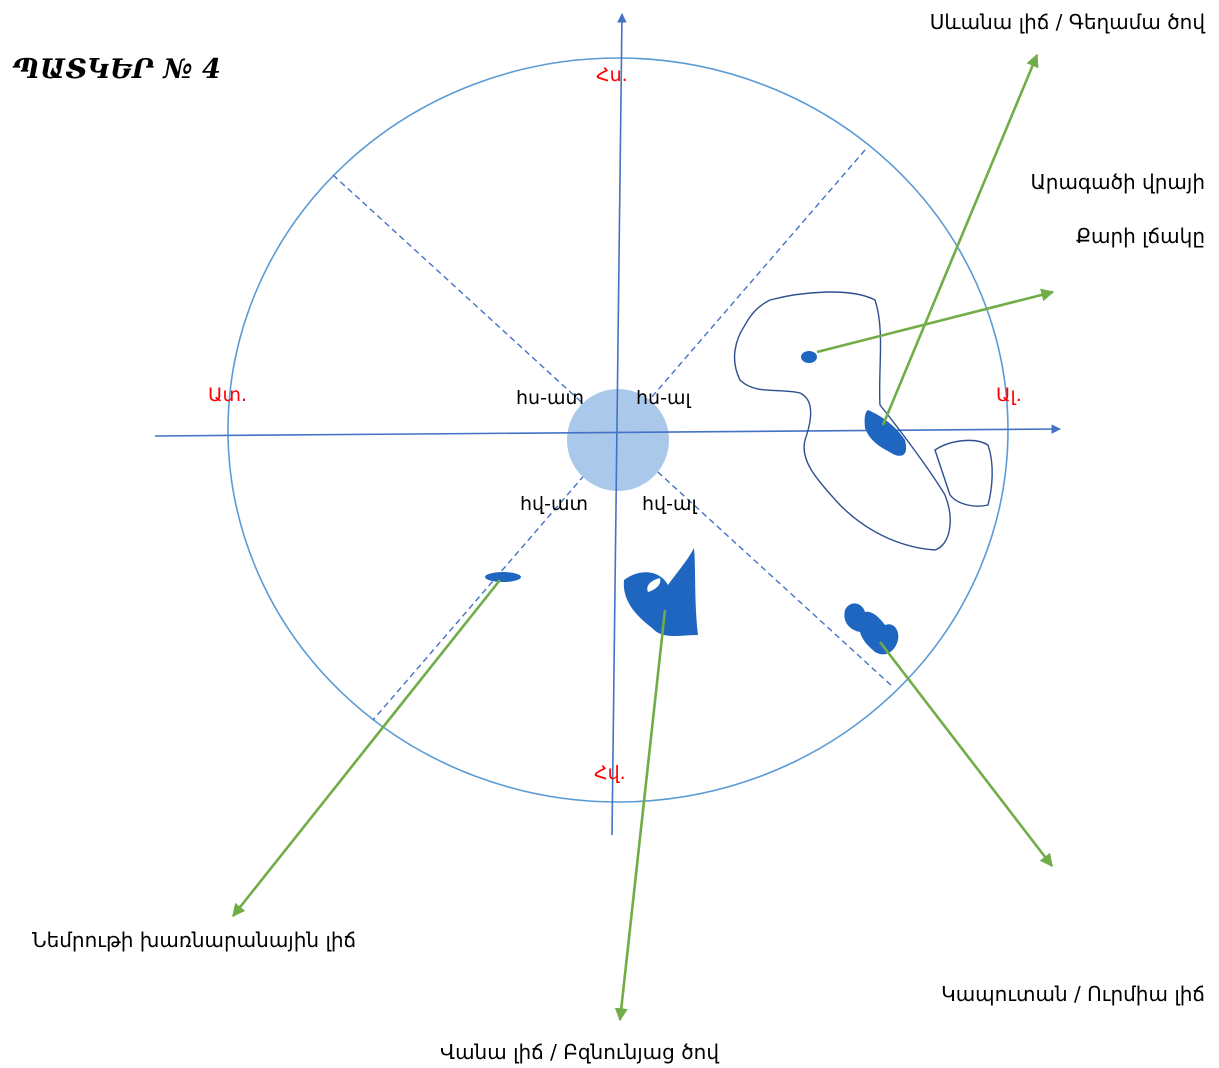 The height and width of the screenshot is (1068, 1219). What do you see at coordinates (885, 433) in the screenshot?
I see `sevan-lake-shape` at bounding box center [885, 433].